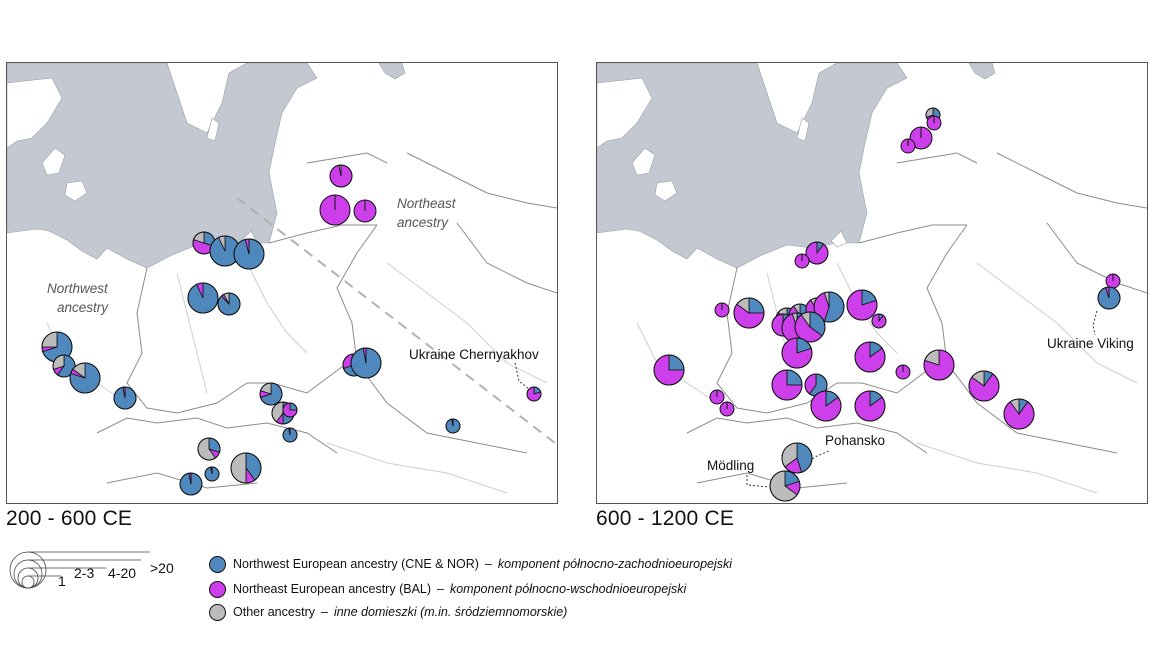 The image size is (1159, 652). What do you see at coordinates (69, 518) in the screenshot?
I see `period-label-left: 200 - 600 CE` at bounding box center [69, 518].